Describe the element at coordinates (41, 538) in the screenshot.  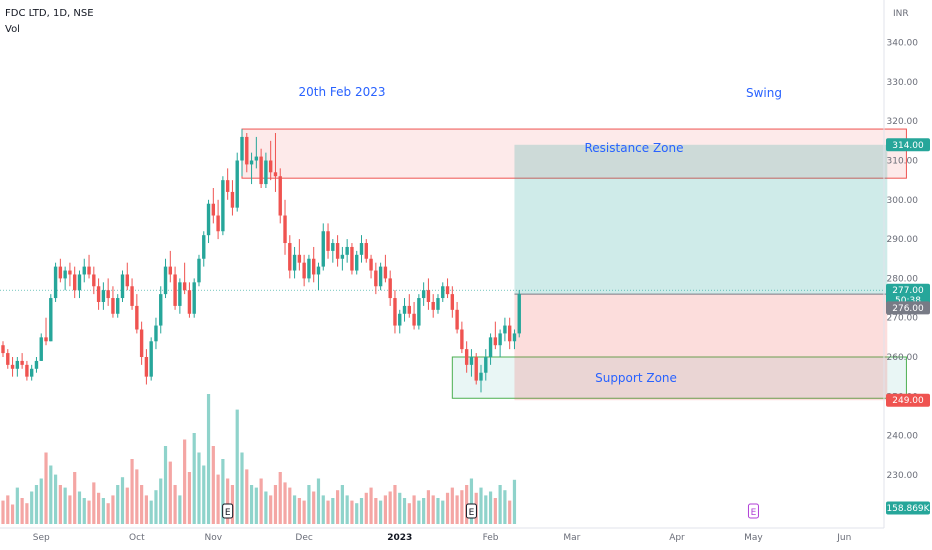
I see `x-tick-label: Sep` at that location.